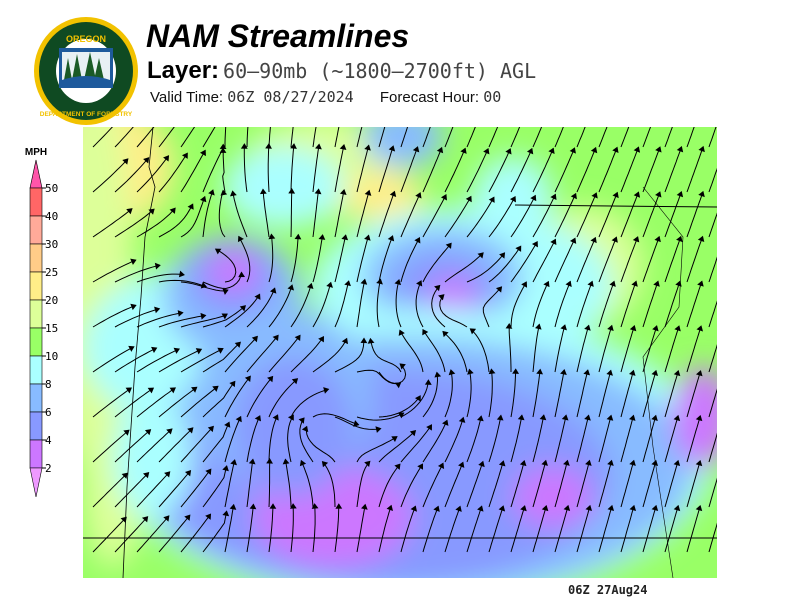 The image size is (800, 600). What do you see at coordinates (187, 97) in the screenshot?
I see `valid-time-label: Valid Time:` at bounding box center [187, 97].